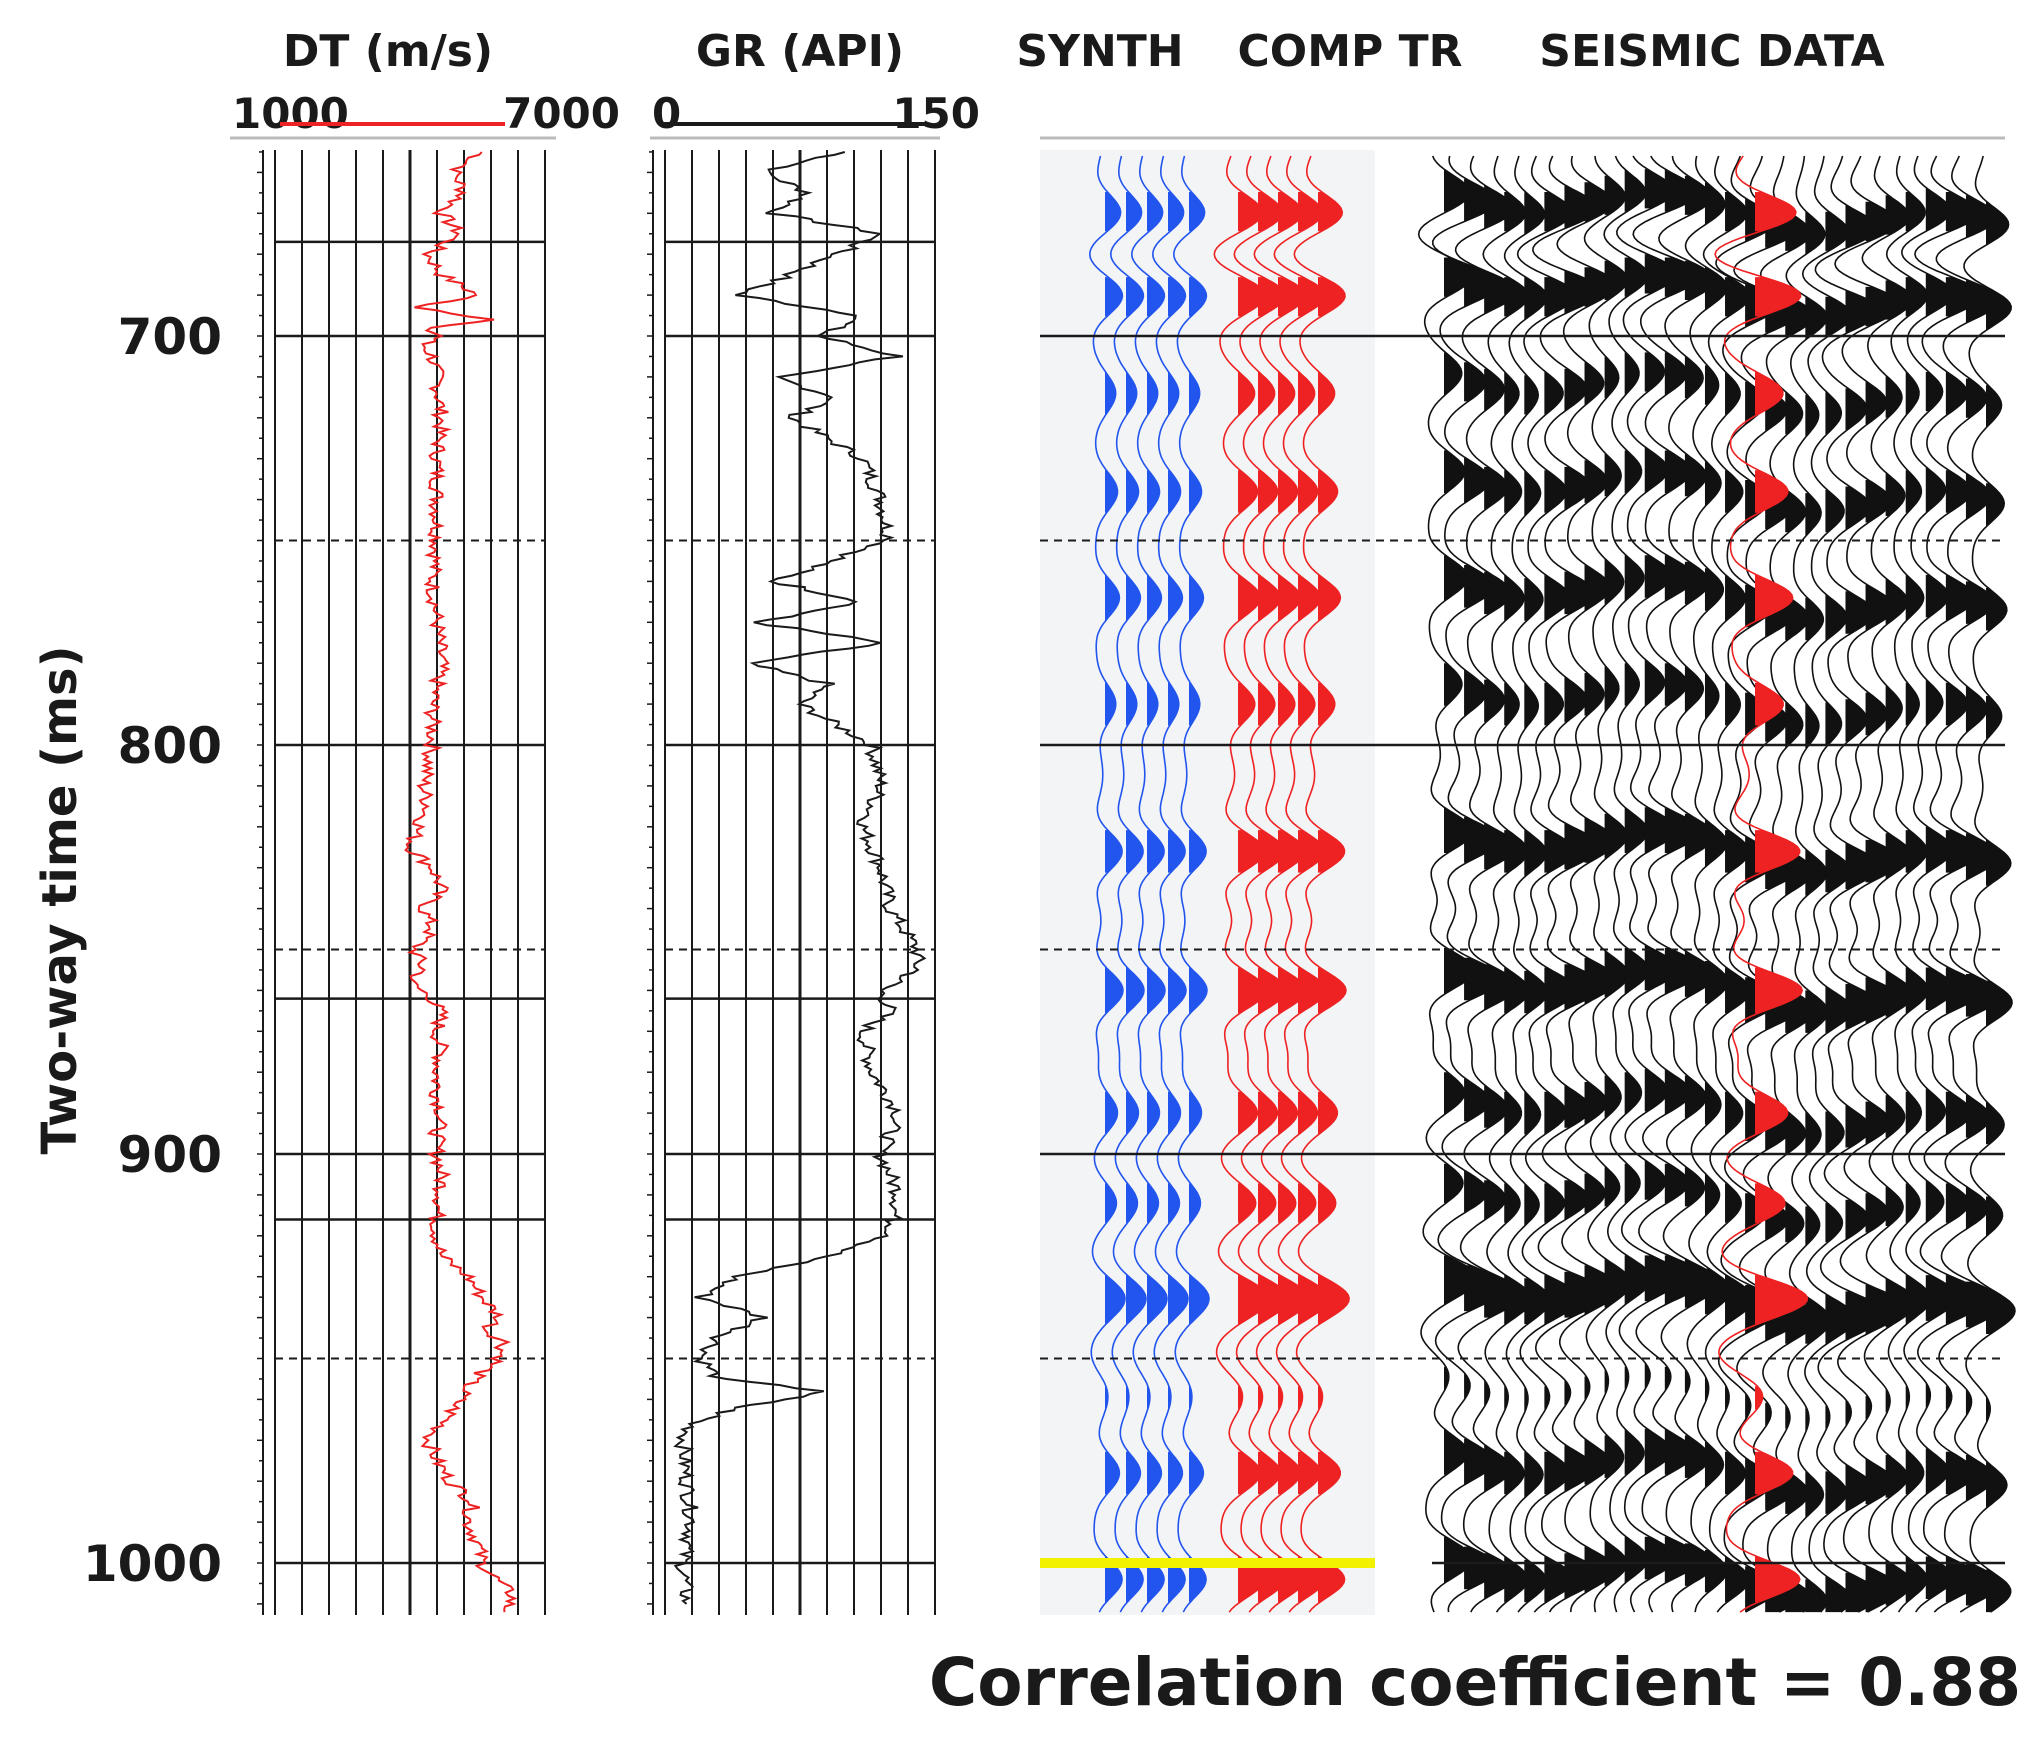  What do you see at coordinates (1711, 51) in the screenshot?
I see `seismic-track-title: SEISMIC DATA` at bounding box center [1711, 51].